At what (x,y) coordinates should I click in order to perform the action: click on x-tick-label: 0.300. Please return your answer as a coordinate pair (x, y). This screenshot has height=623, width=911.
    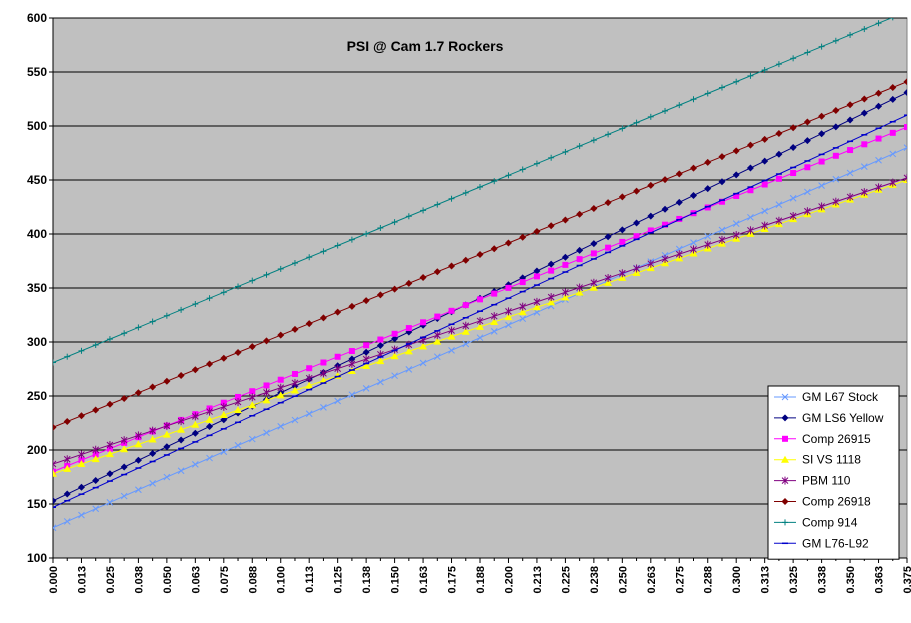
    Looking at the image, I should click on (737, 580).